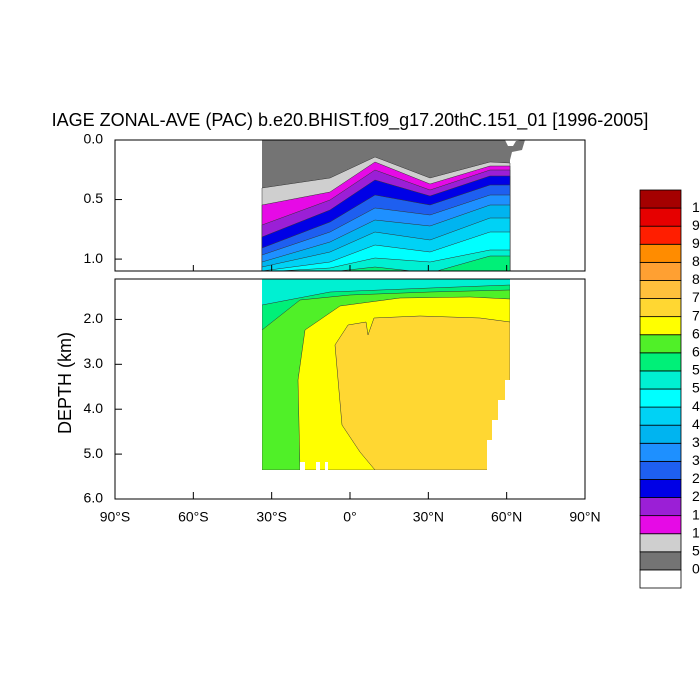 The height and width of the screenshot is (700, 700). I want to click on y-tick-label: 0.0, so click(94, 139).